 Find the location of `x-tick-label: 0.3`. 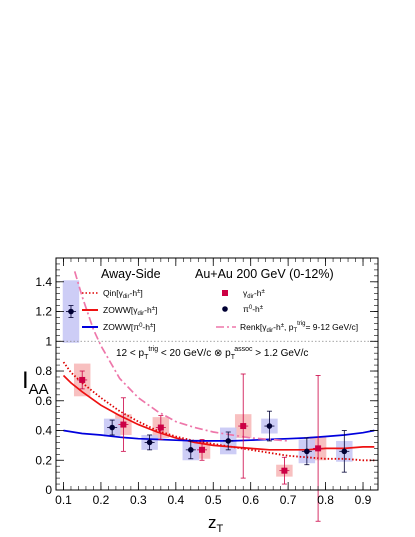

x-tick-label: 0.3 is located at coordinates (138, 500).